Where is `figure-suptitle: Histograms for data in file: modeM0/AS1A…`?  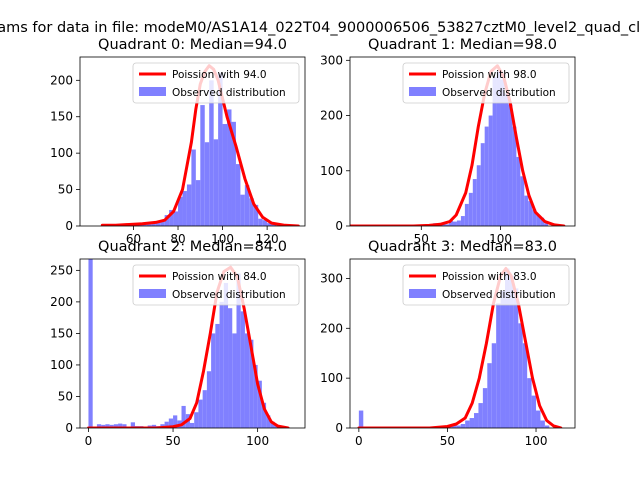 figure-suptitle: Histograms for data in file: modeM0/AS1A… is located at coordinates (320, 28).